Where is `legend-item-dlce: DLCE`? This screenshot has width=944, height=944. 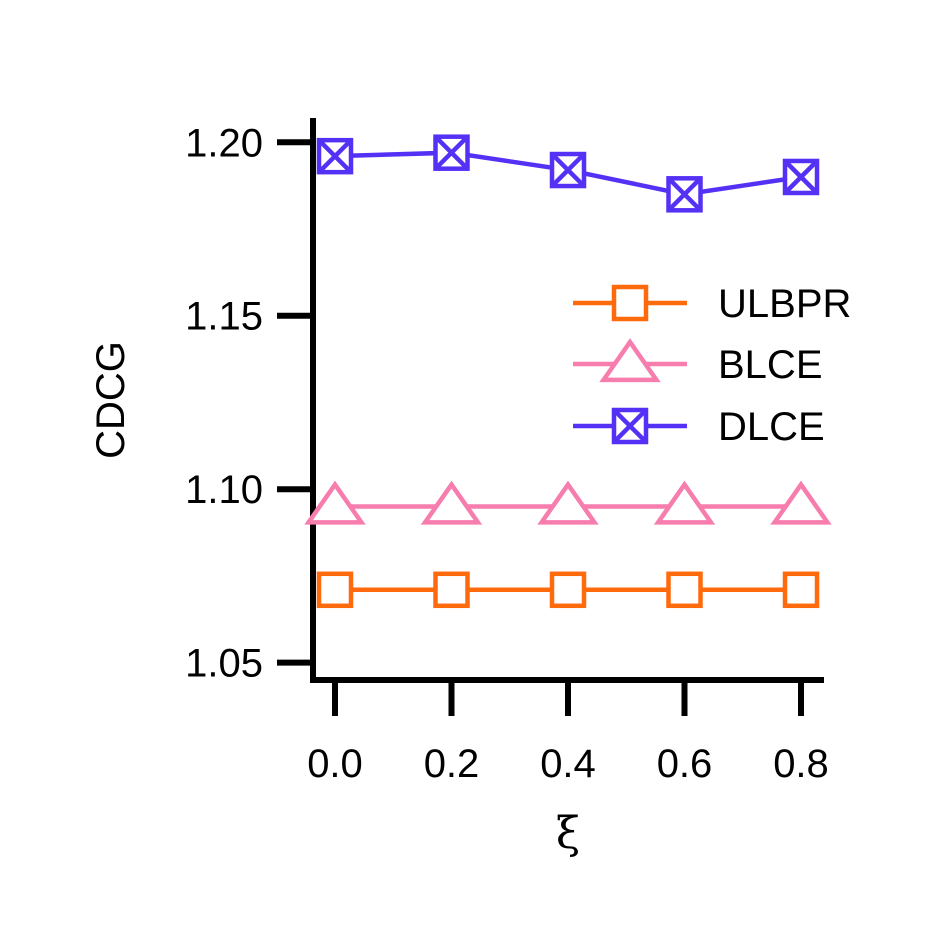
legend-item-dlce: DLCE is located at coordinates (699, 427).